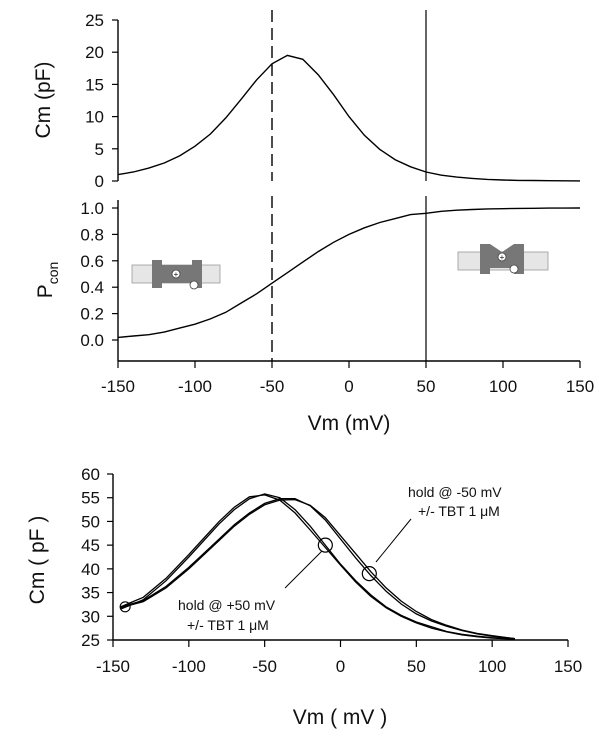 The width and height of the screenshot is (599, 739). What do you see at coordinates (37, 560) in the screenshot?
I see `bot-y-label: Cm ( pF )` at bounding box center [37, 560].